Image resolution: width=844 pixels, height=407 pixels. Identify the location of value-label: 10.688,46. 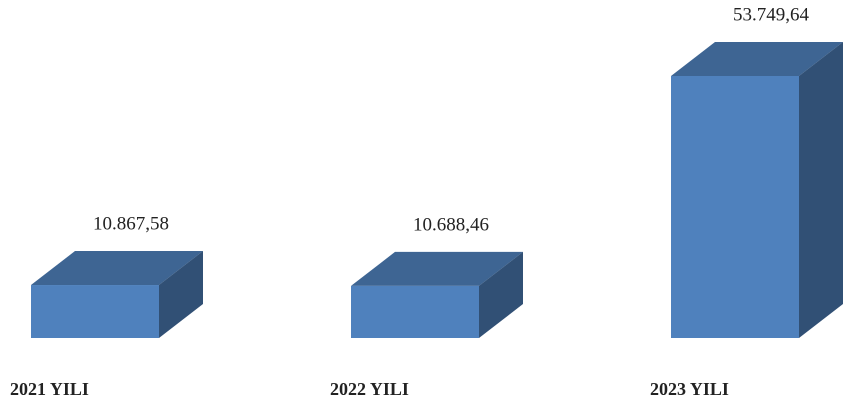
(451, 224).